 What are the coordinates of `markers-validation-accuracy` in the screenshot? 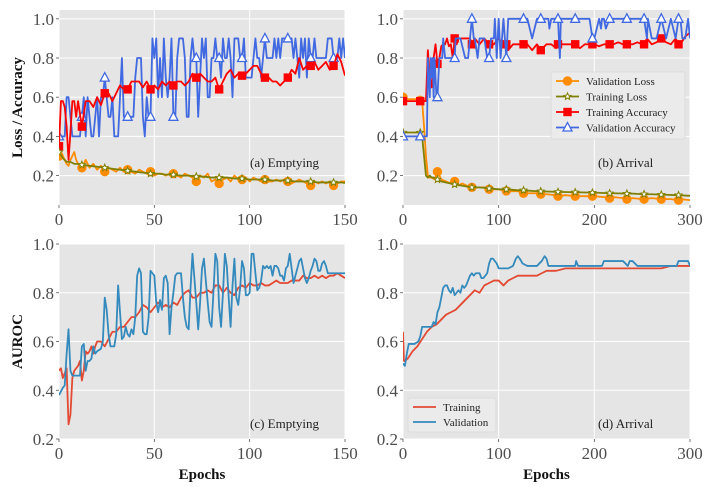 It's located at (544, 76).